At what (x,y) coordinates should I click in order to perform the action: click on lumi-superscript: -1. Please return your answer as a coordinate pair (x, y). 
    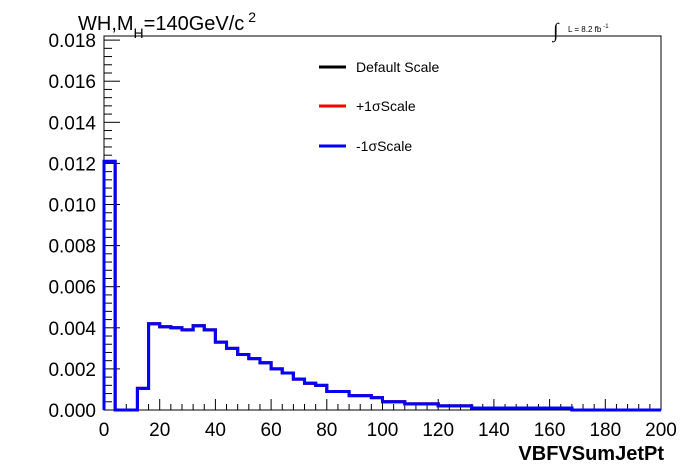
    Looking at the image, I should click on (606, 27).